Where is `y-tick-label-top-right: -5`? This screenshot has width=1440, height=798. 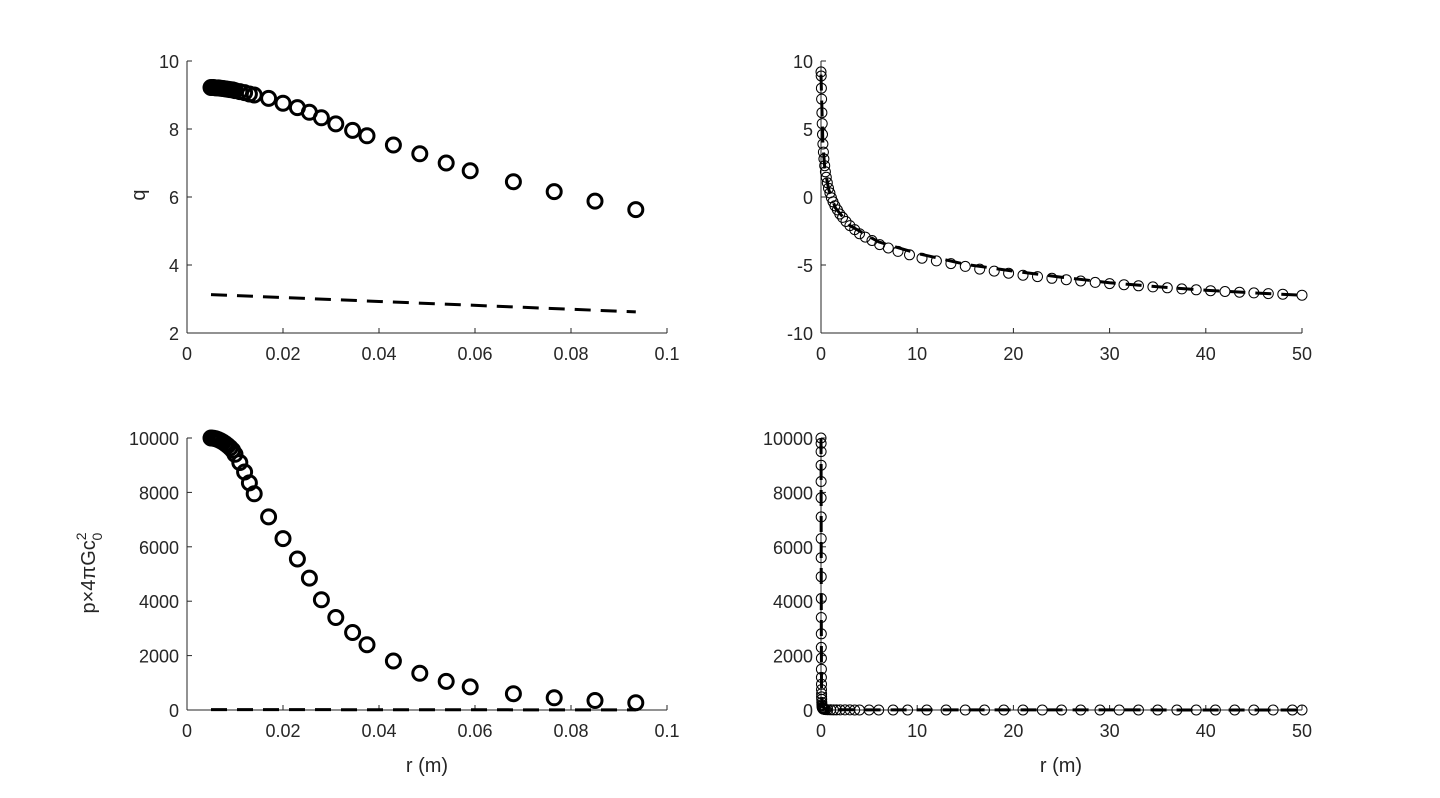 y-tick-label-top-right: -5 is located at coordinates (805, 266).